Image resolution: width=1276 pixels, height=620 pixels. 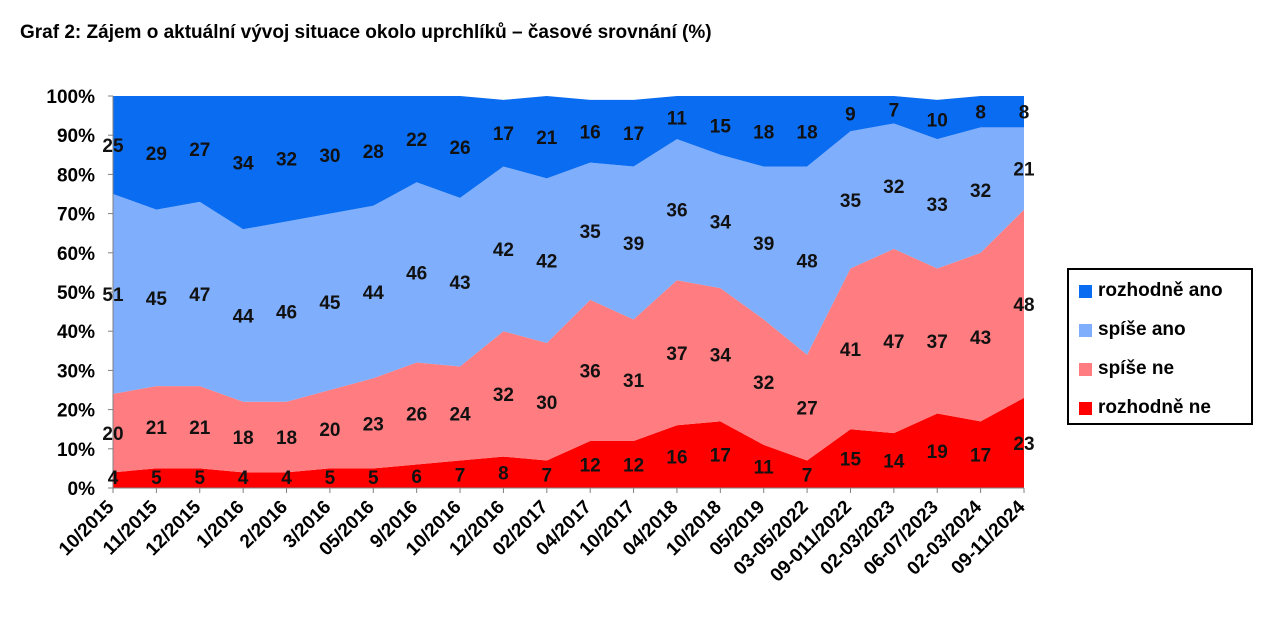 What do you see at coordinates (1145, 408) in the screenshot?
I see `legend-item-rozhodne-ne: rozhodně ne` at bounding box center [1145, 408].